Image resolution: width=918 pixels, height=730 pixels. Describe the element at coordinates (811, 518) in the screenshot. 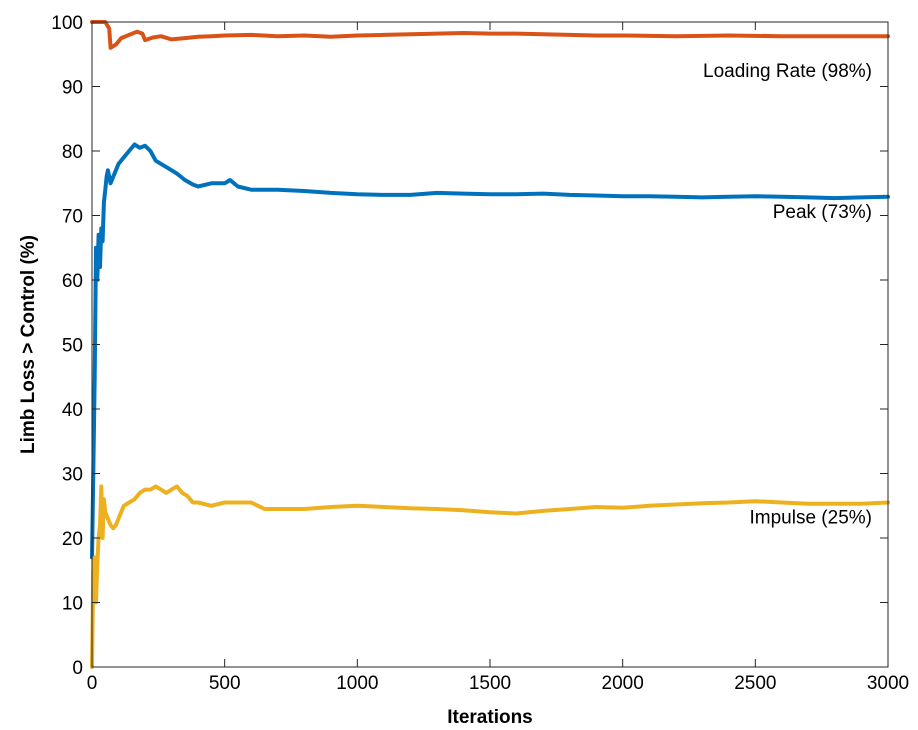

I see `series-label: Impulse (25%)` at that location.